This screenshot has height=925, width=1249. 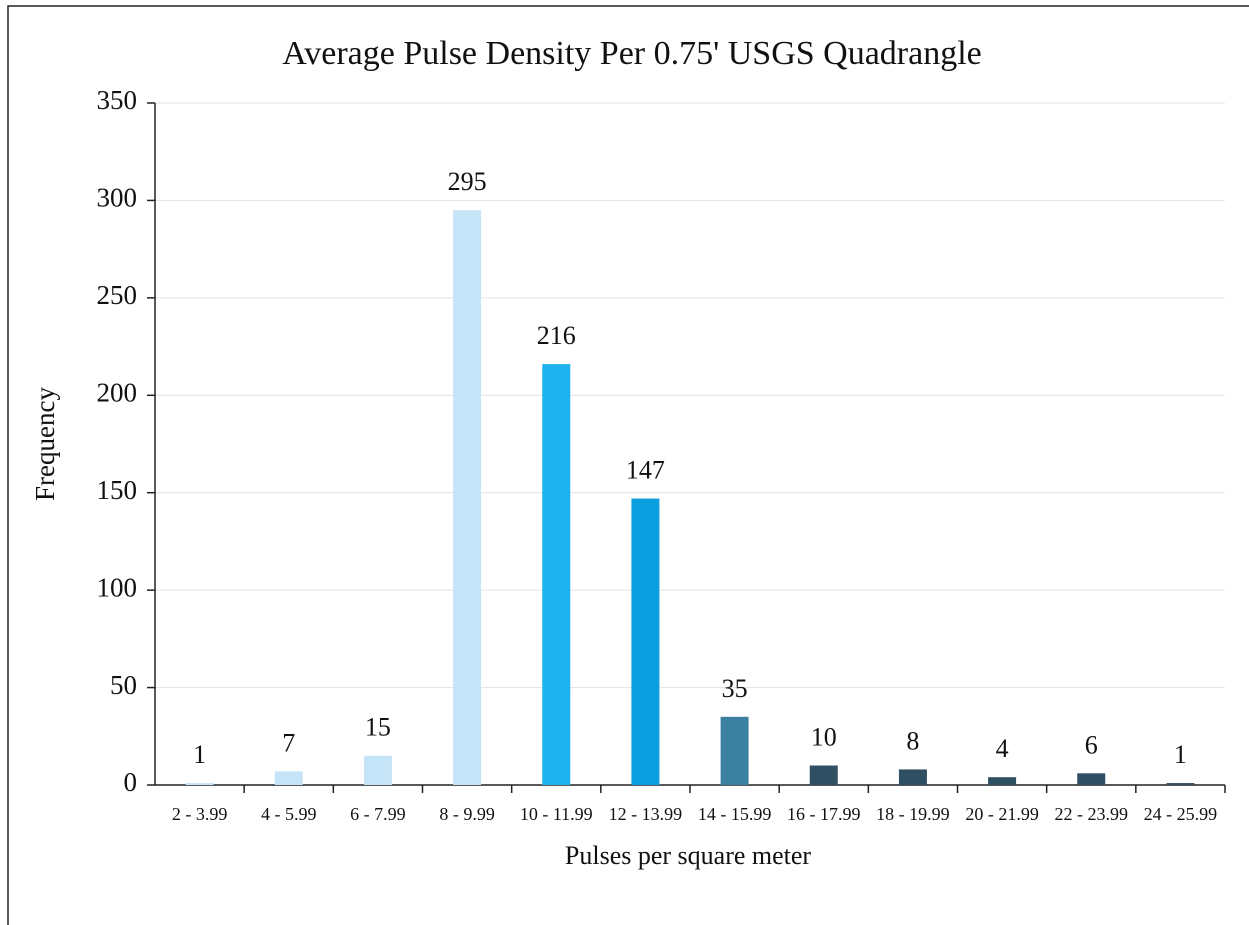 I want to click on data-label: 15, so click(x=378, y=727).